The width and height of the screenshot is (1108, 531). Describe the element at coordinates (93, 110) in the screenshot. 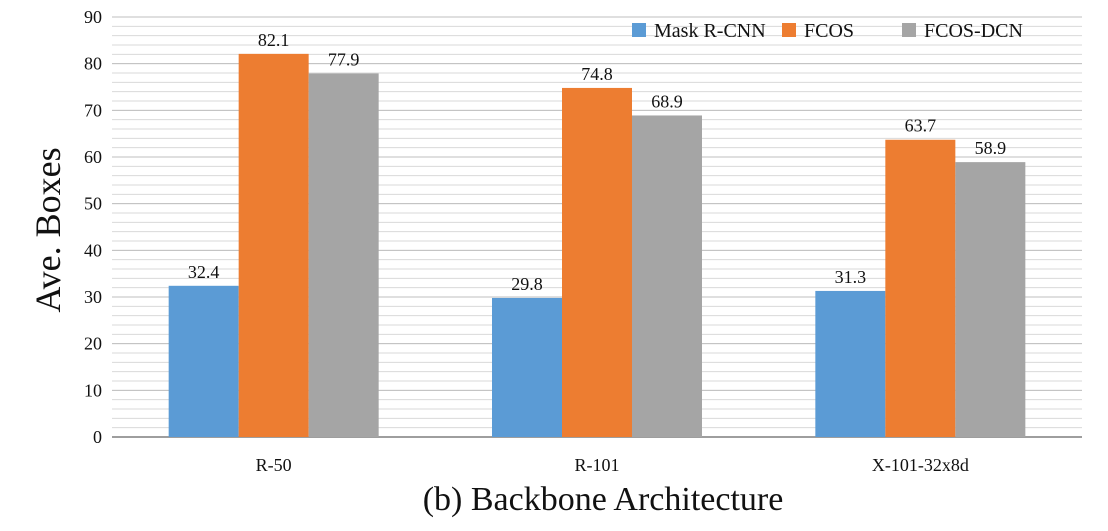

I see `y-tick-label: 70` at that location.